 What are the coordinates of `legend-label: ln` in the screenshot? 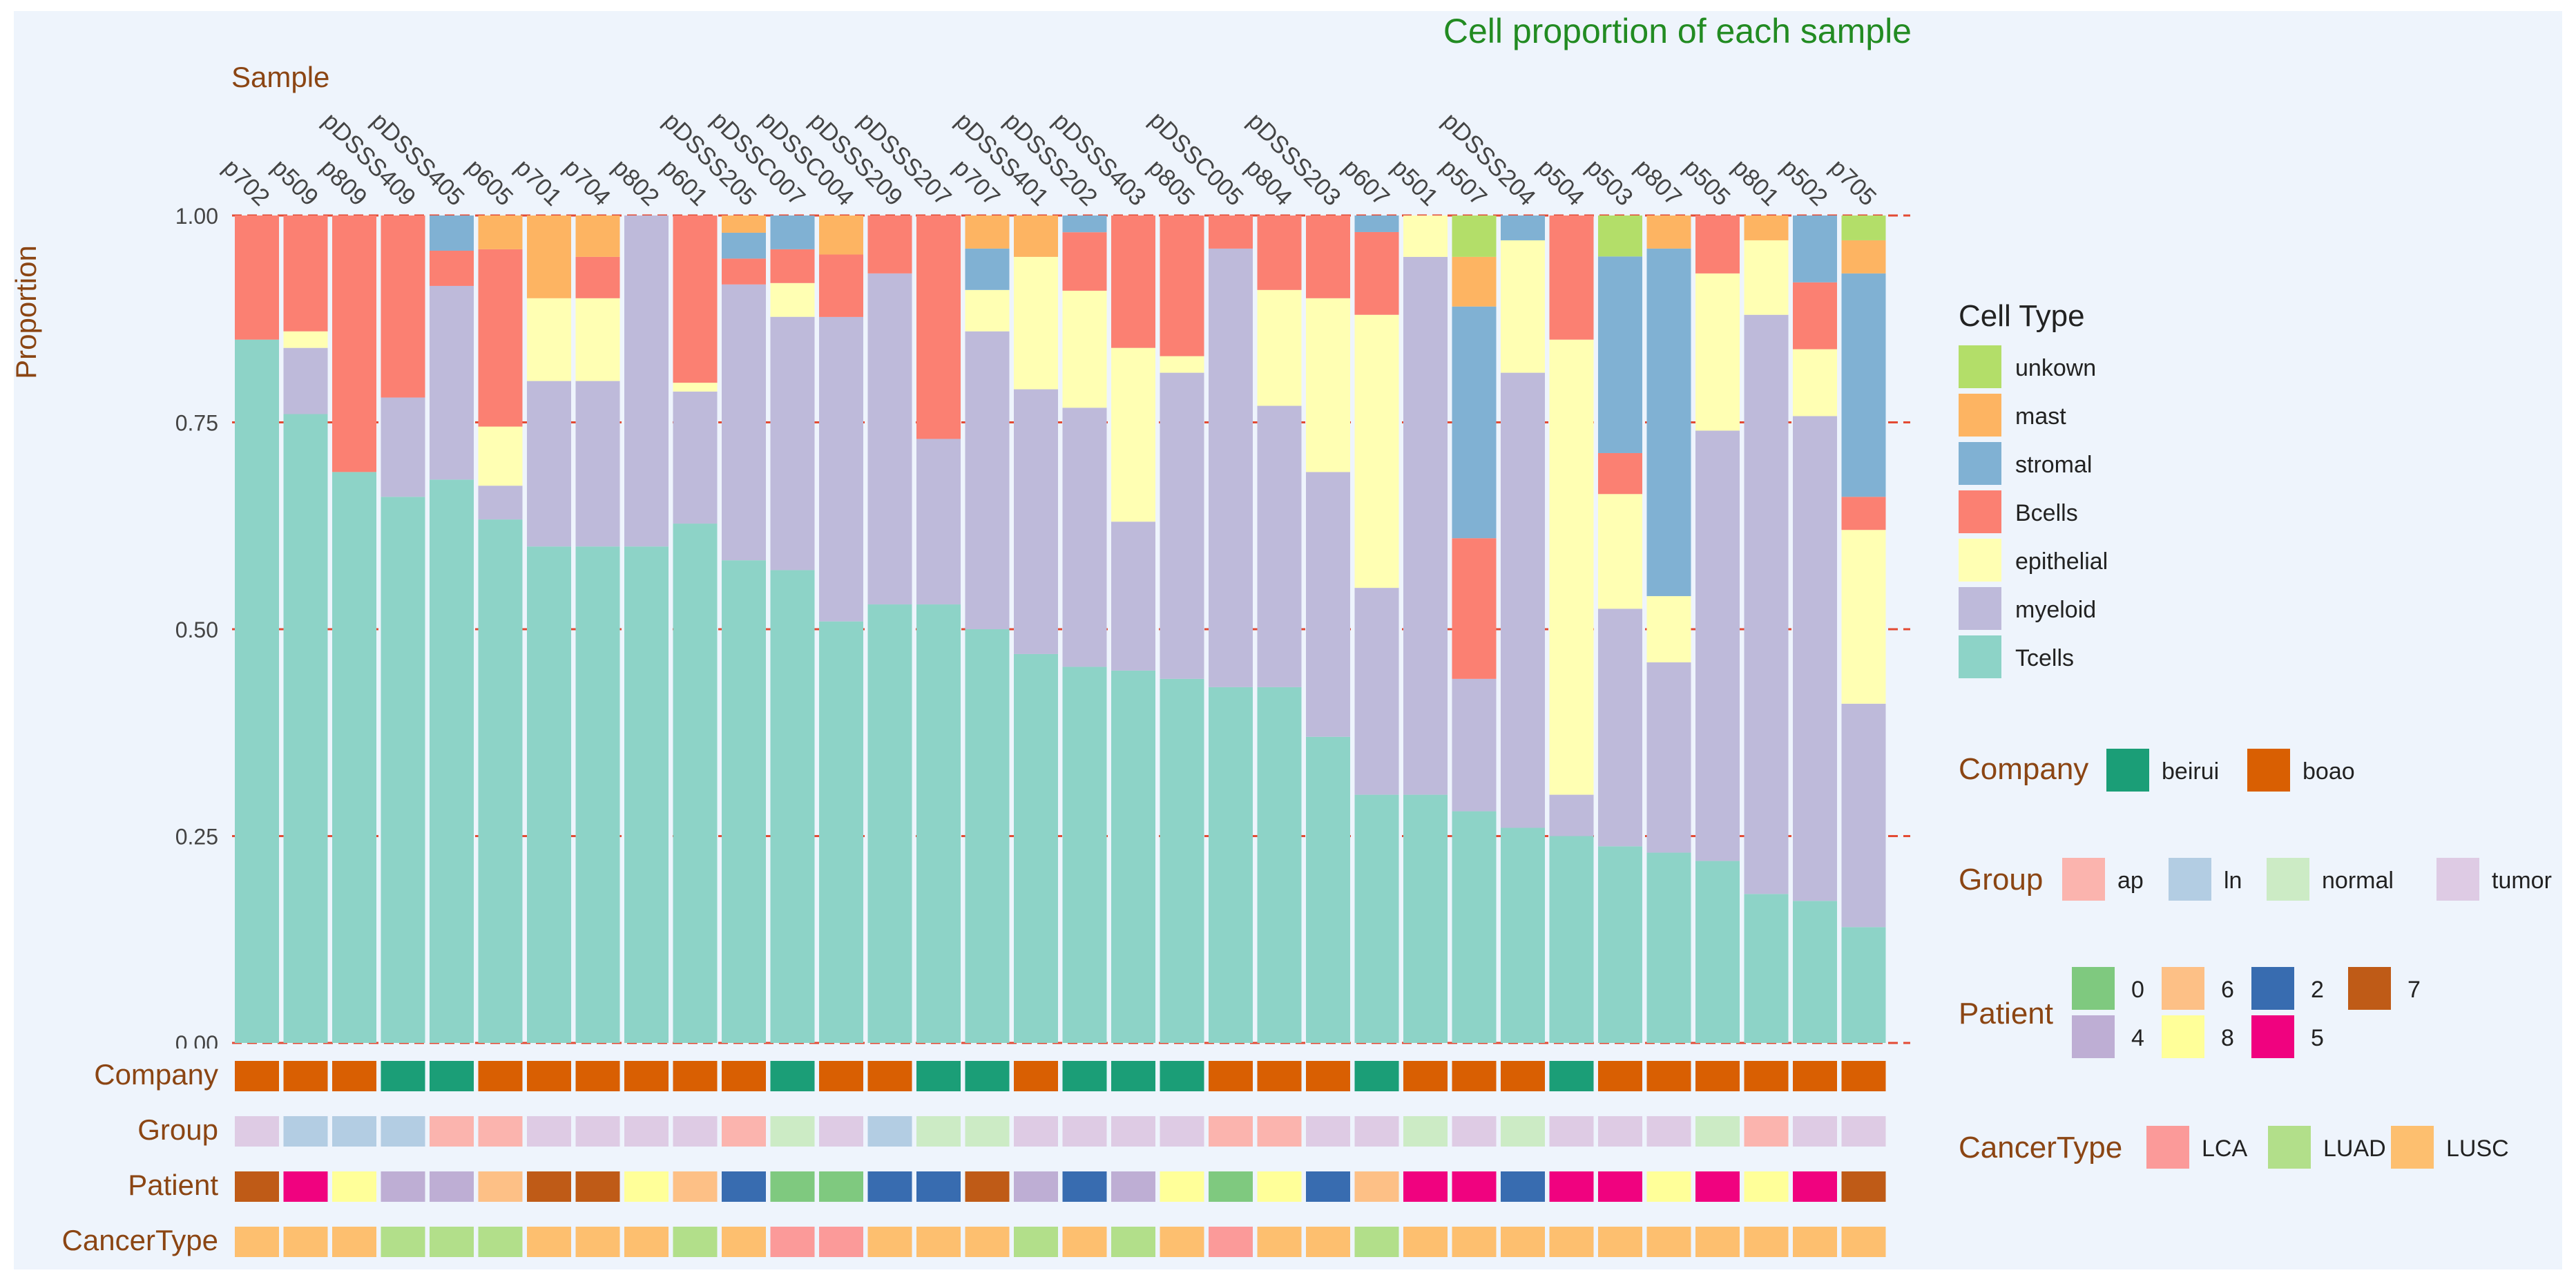 It's located at (2233, 881).